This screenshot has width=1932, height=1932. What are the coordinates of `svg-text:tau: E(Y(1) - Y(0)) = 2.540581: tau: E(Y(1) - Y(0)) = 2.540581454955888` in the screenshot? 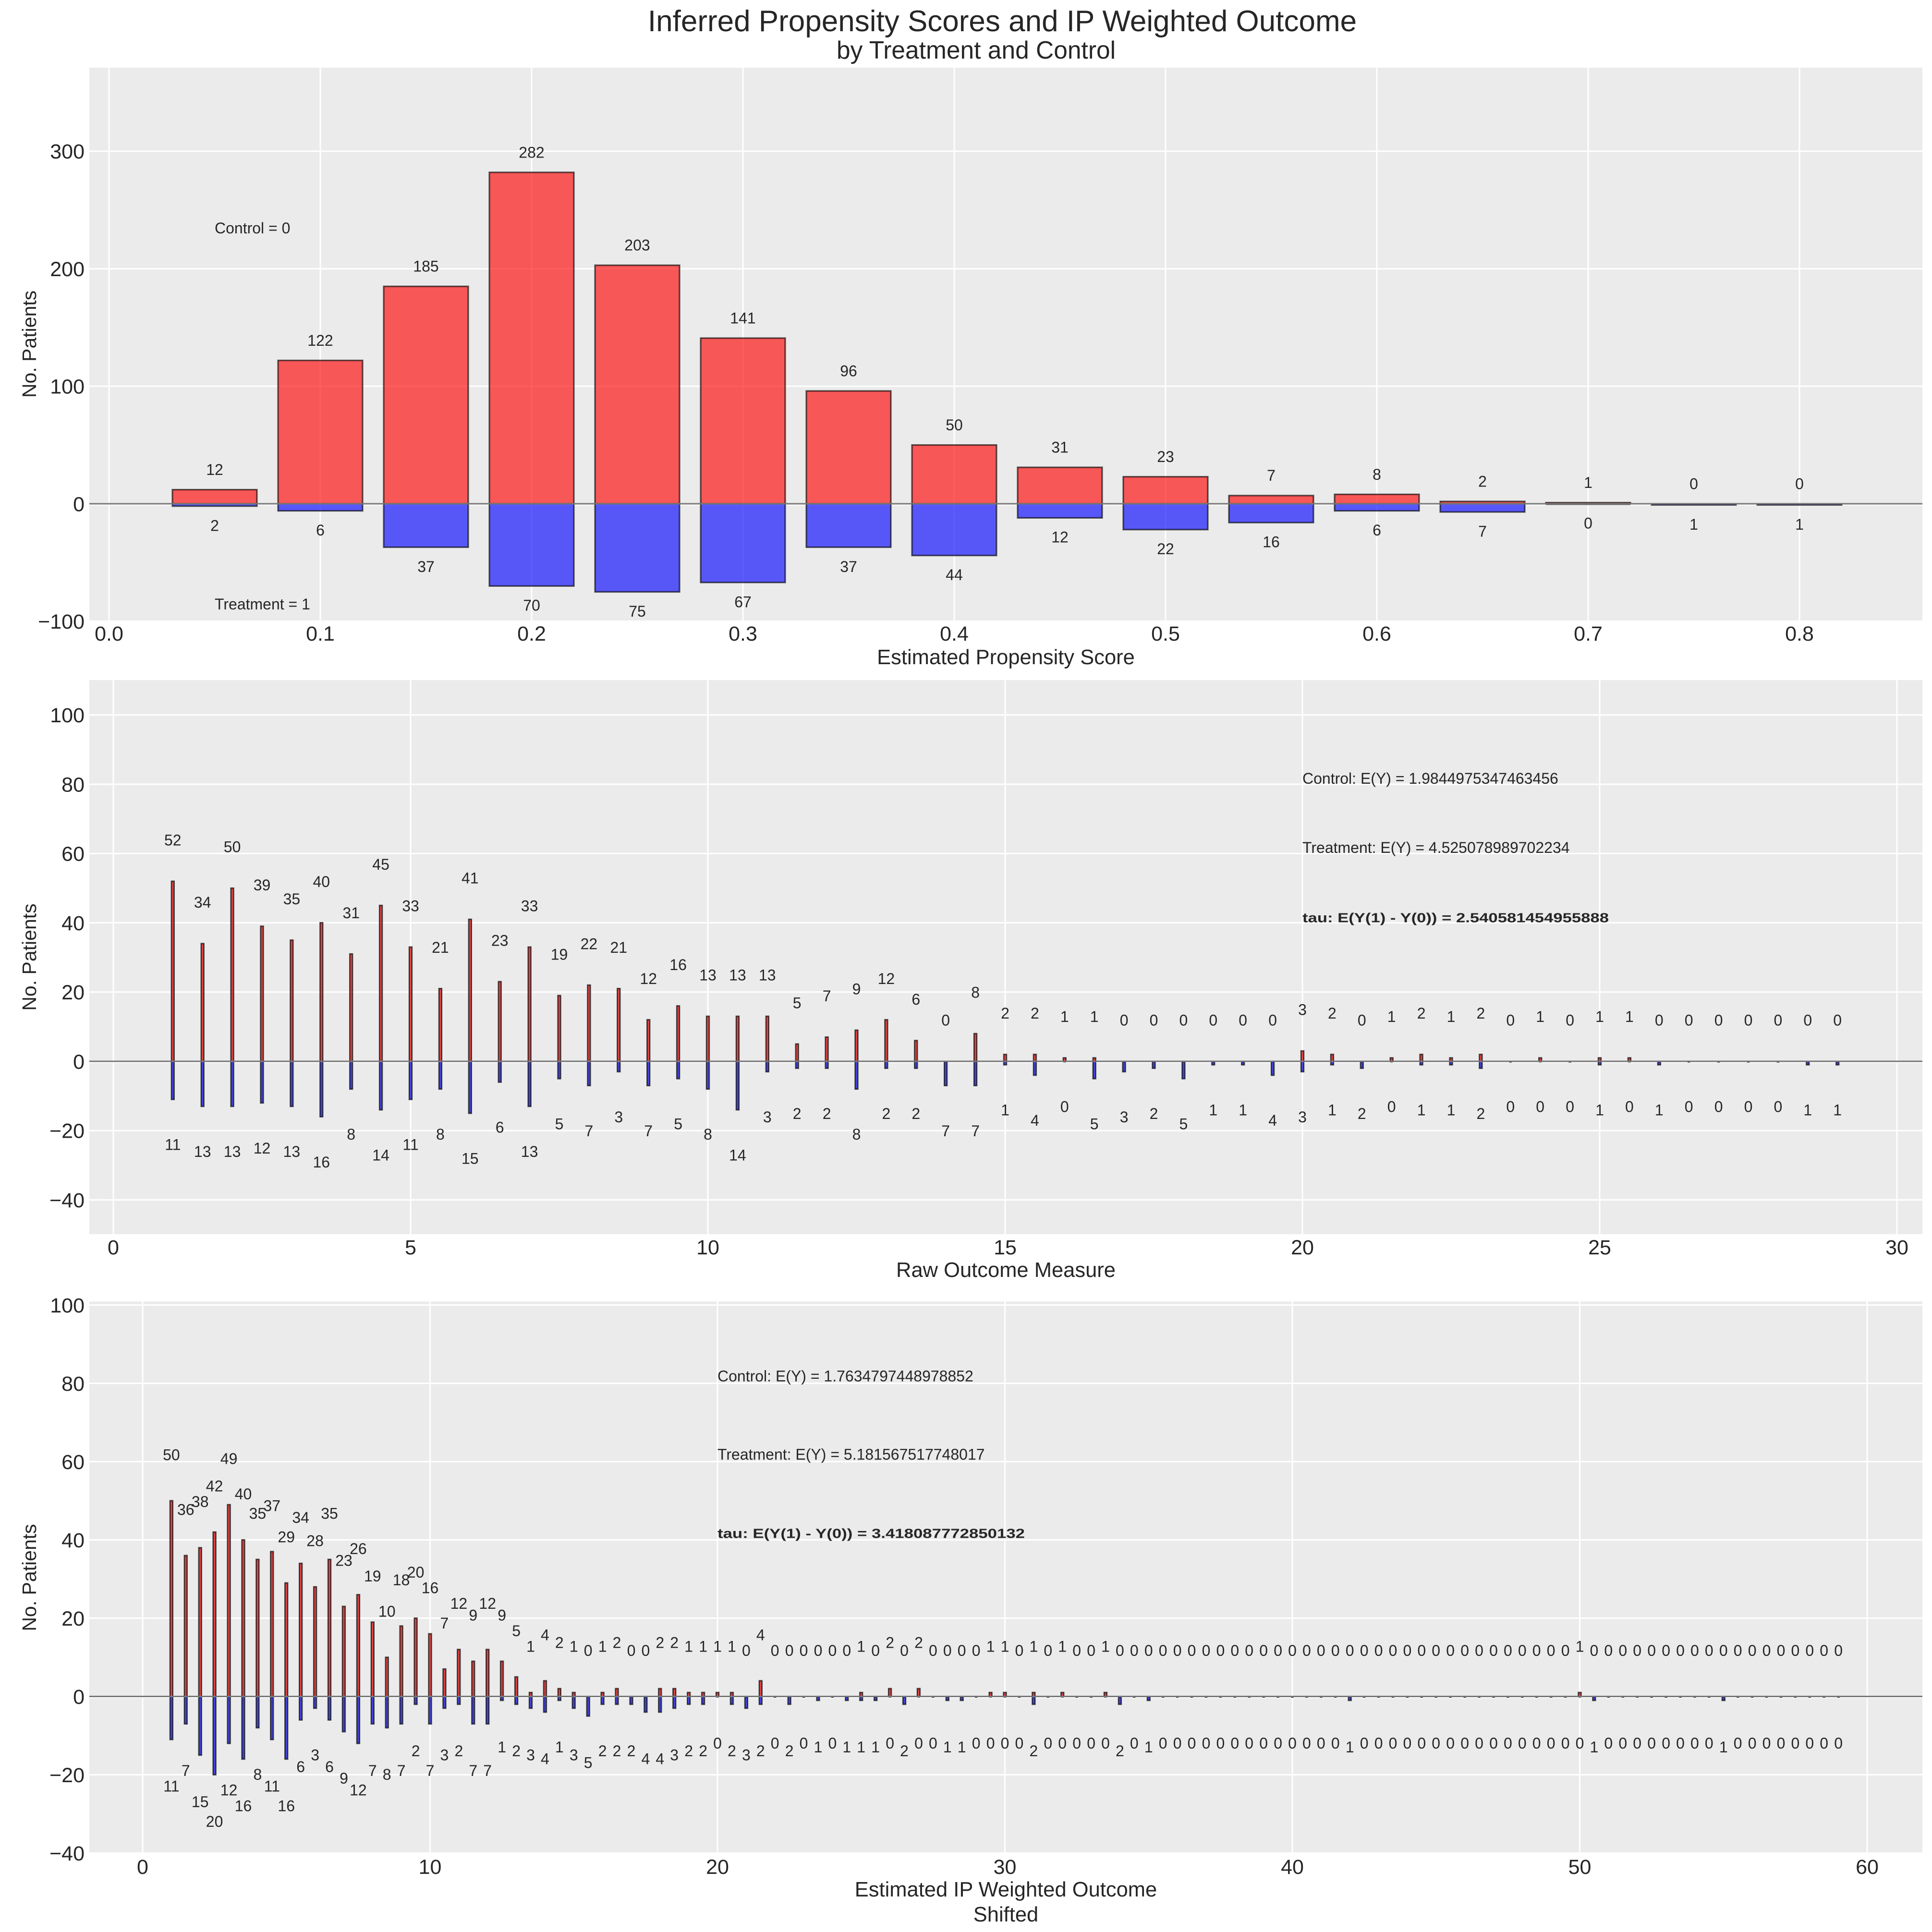 It's located at (1455, 918).